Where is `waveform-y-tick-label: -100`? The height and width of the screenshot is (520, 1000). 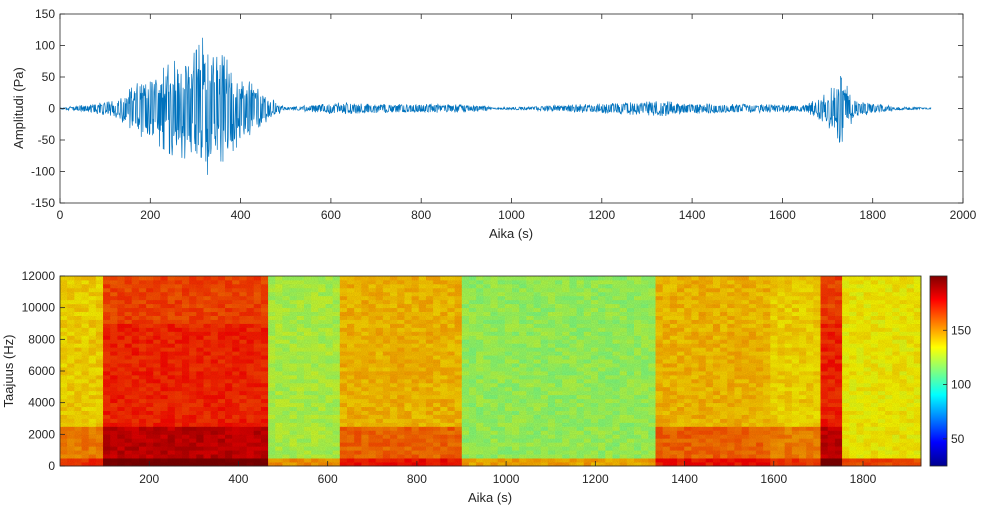 waveform-y-tick-label: -100 is located at coordinates (43, 172).